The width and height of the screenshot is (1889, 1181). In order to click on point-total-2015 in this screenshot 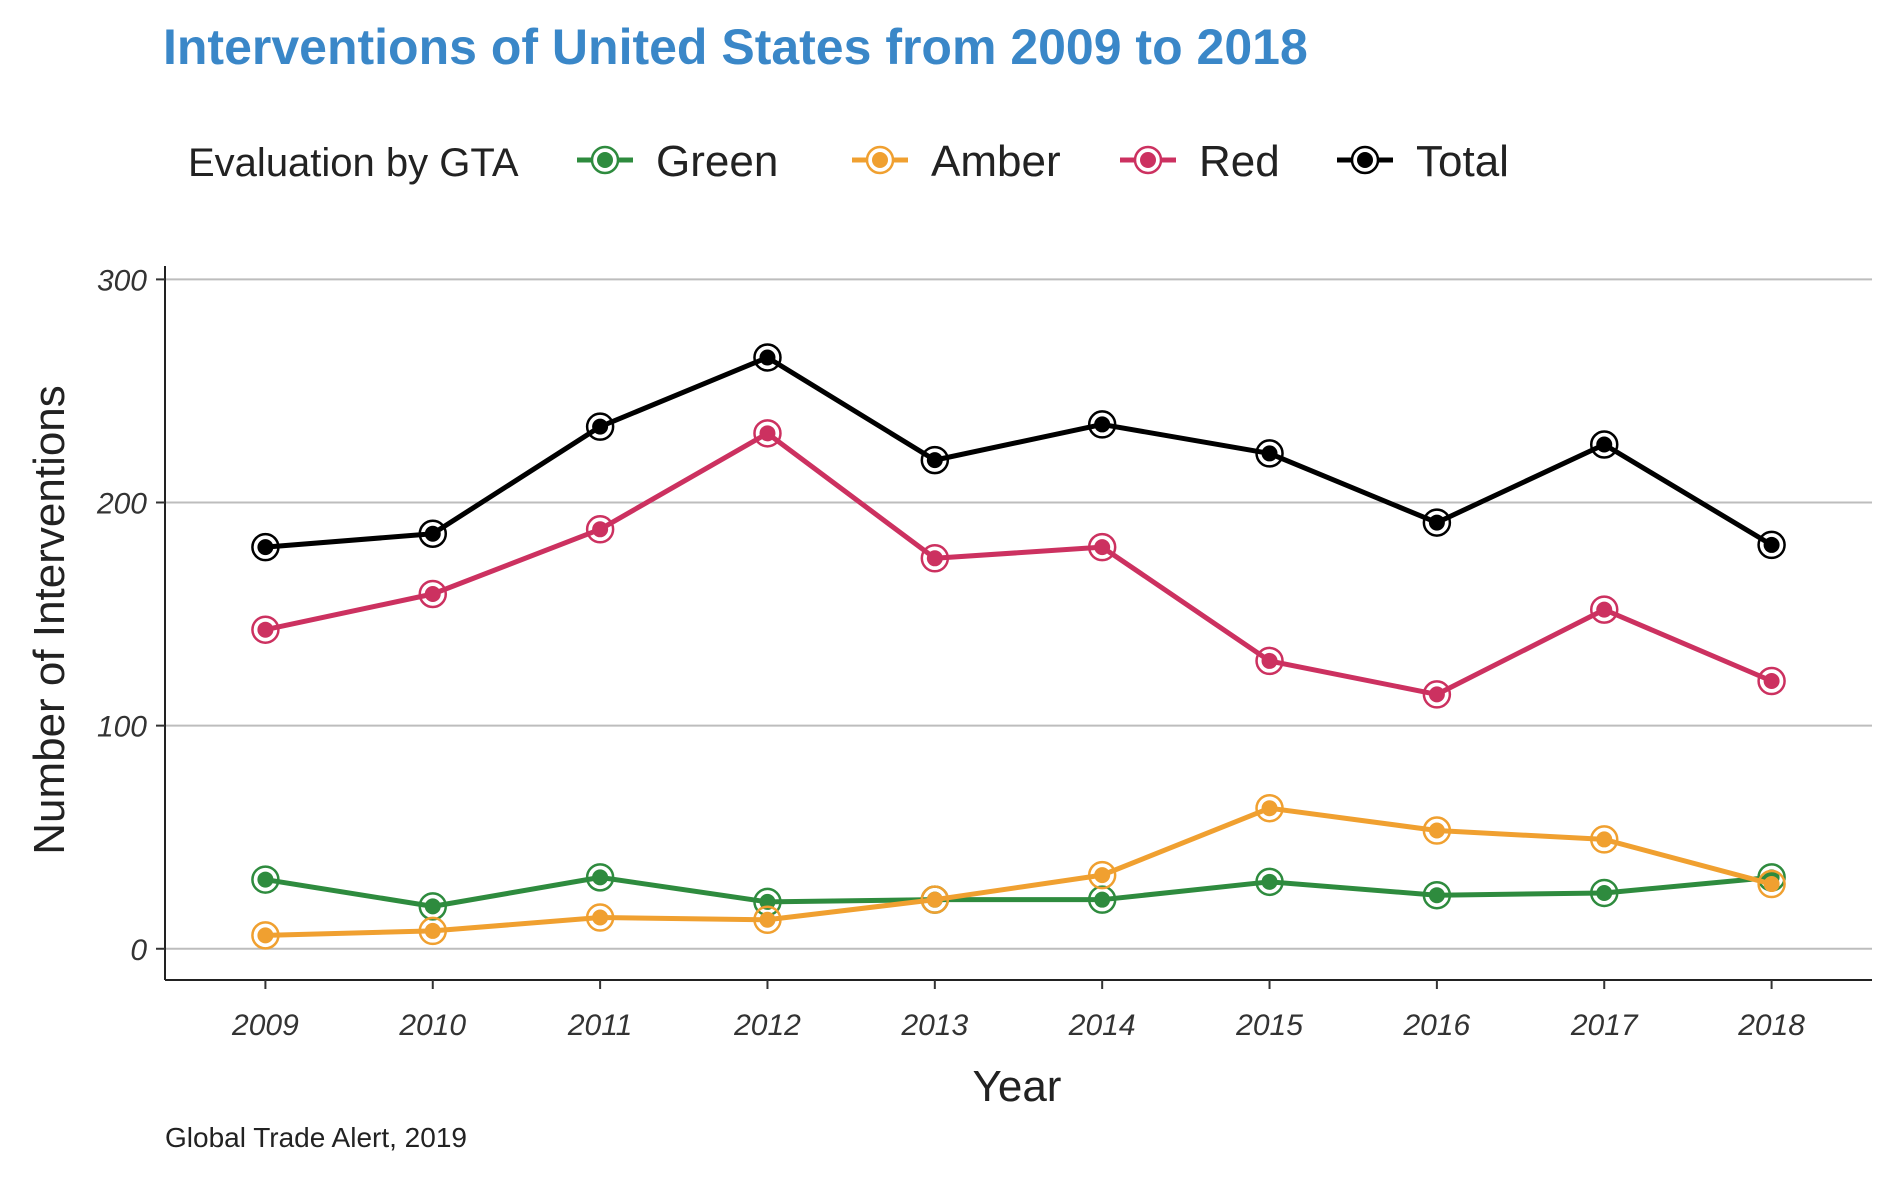, I will do `click(1269, 453)`.